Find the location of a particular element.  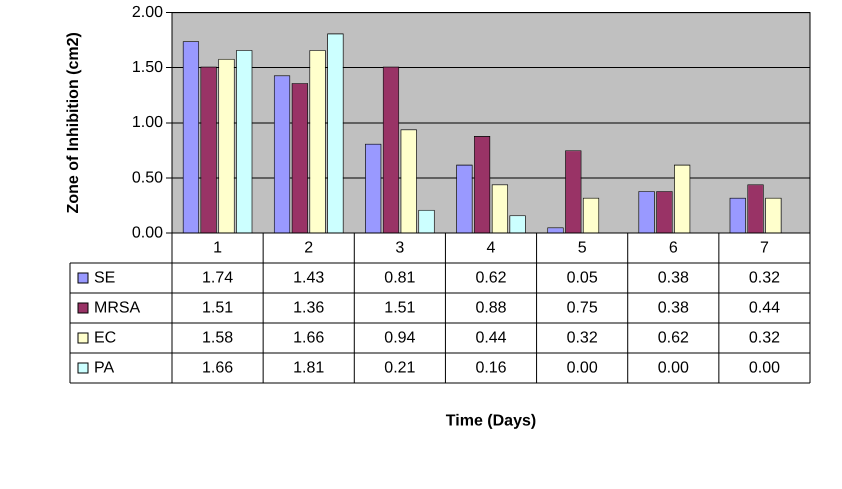

data-label: 0.21 is located at coordinates (400, 367).